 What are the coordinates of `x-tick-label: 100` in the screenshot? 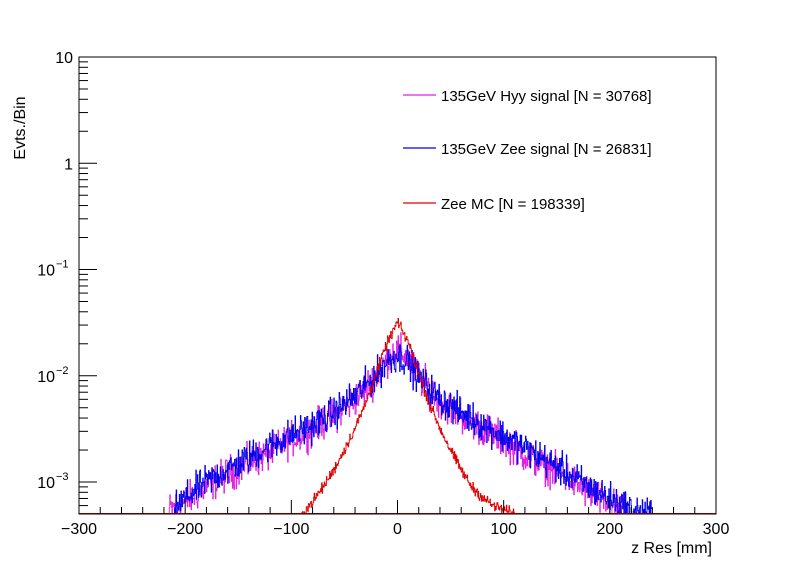 It's located at (503, 529).